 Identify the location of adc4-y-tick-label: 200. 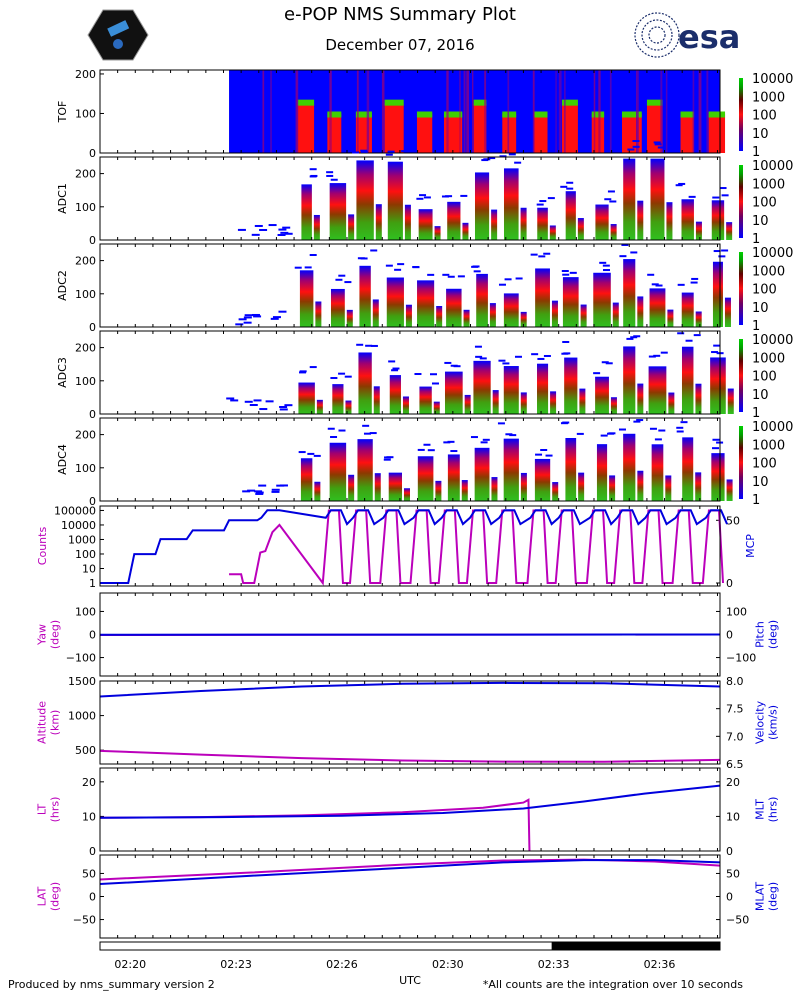
(85, 435).